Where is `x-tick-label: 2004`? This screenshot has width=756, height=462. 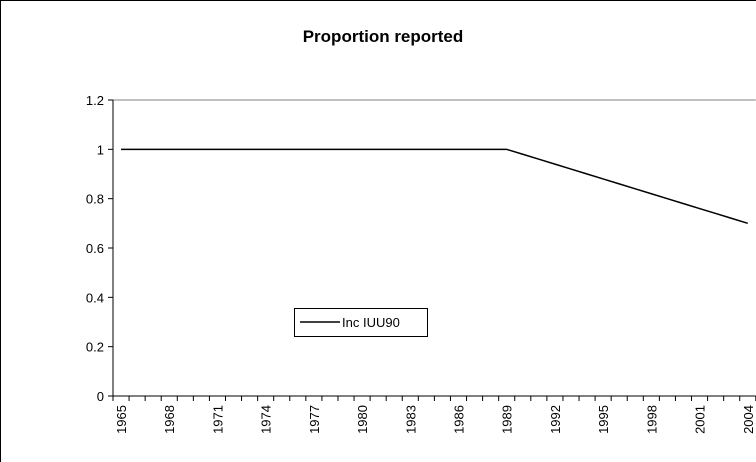
x-tick-label: 2004 is located at coordinates (748, 419).